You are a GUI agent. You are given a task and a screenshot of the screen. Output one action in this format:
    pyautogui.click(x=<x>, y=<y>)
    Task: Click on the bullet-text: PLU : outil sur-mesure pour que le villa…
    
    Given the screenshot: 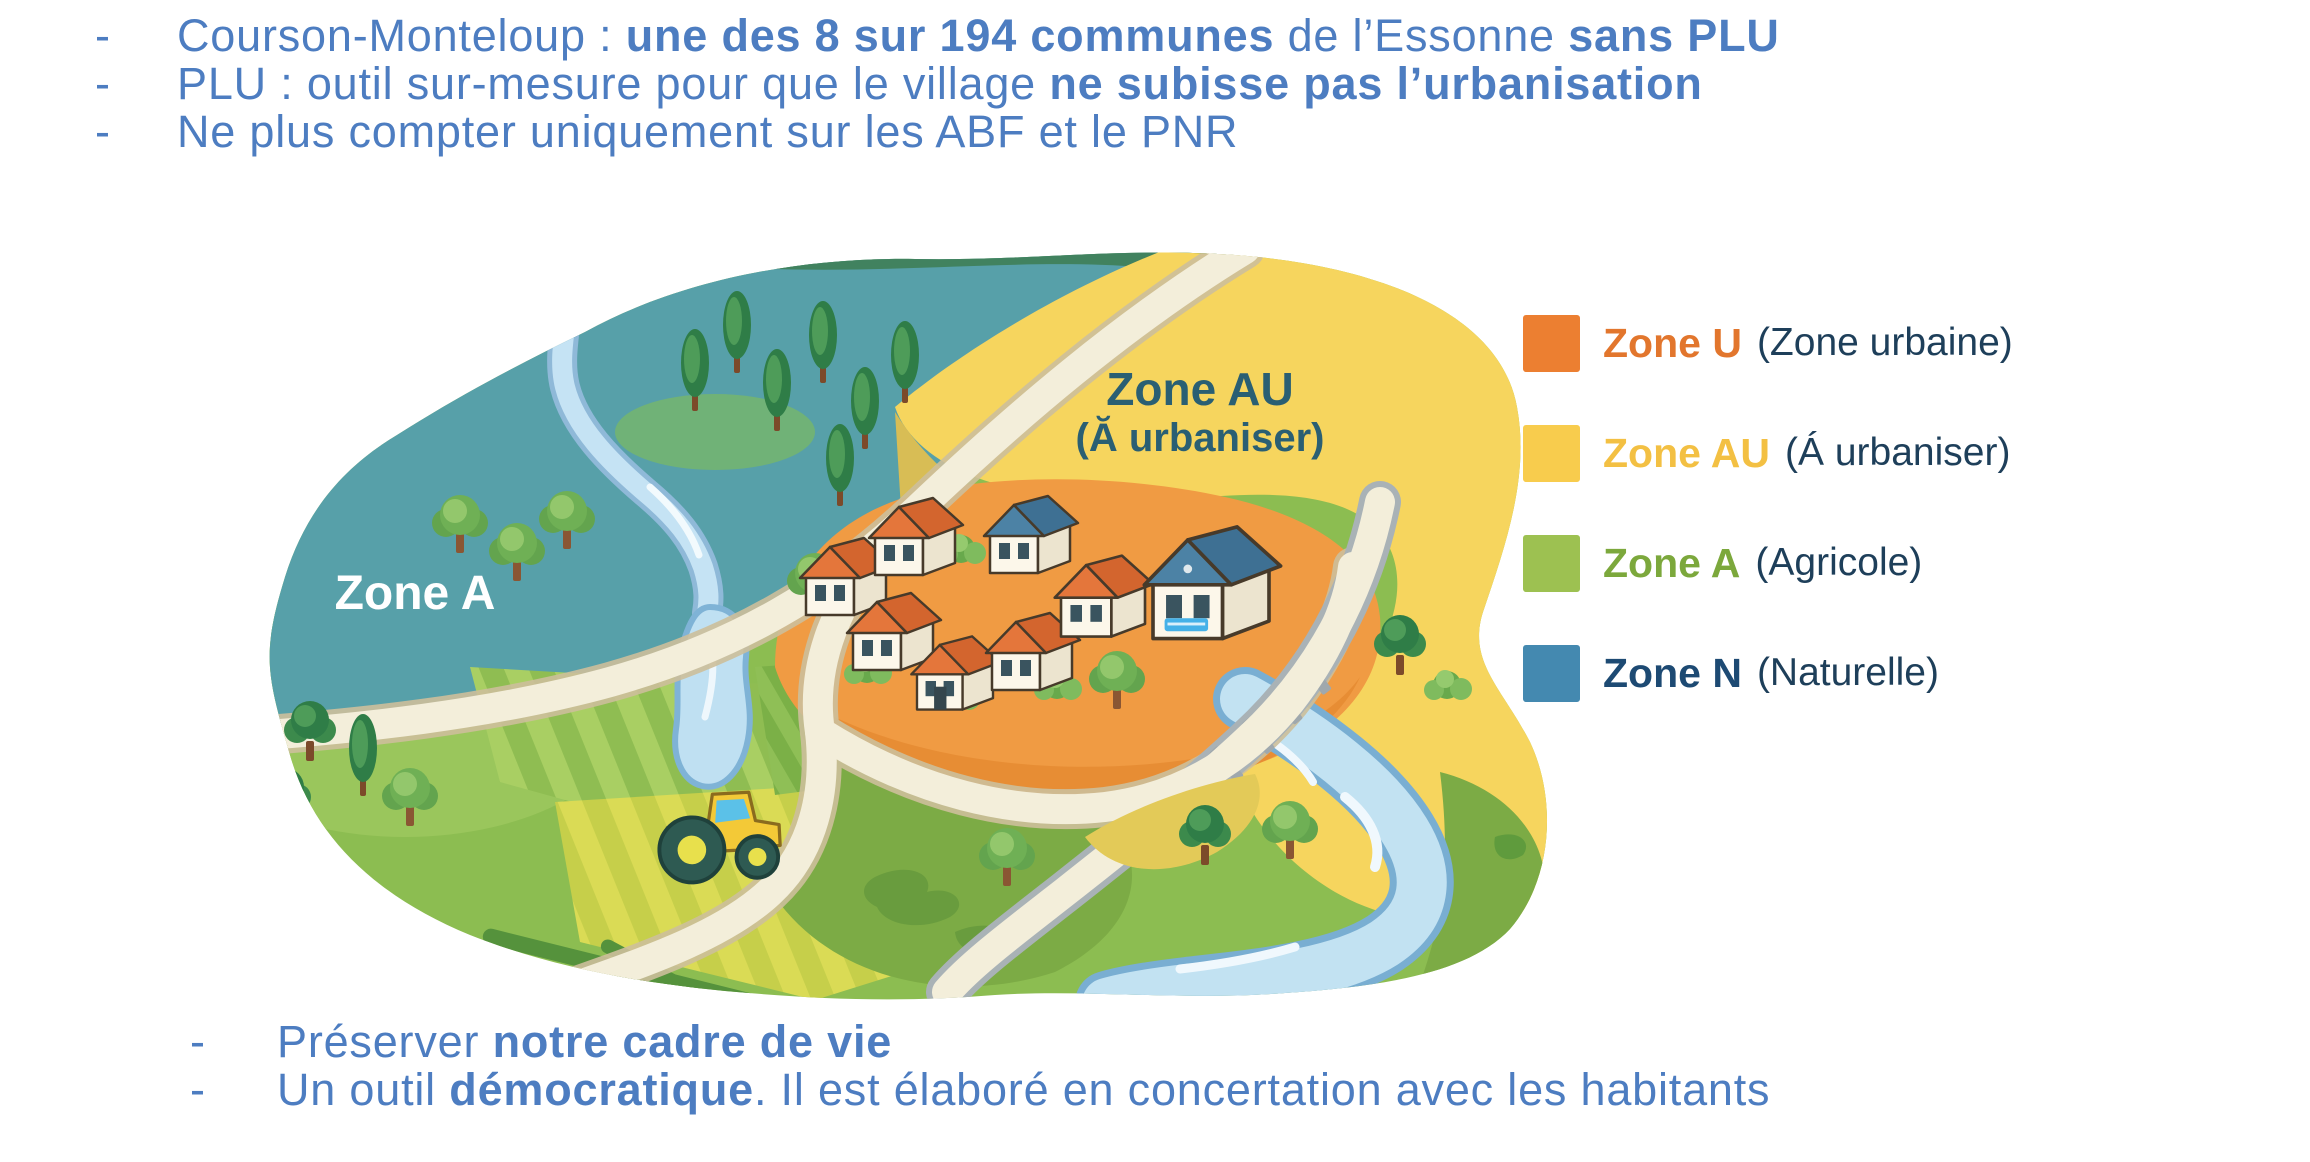 What is the action you would take?
    pyautogui.click(x=940, y=83)
    